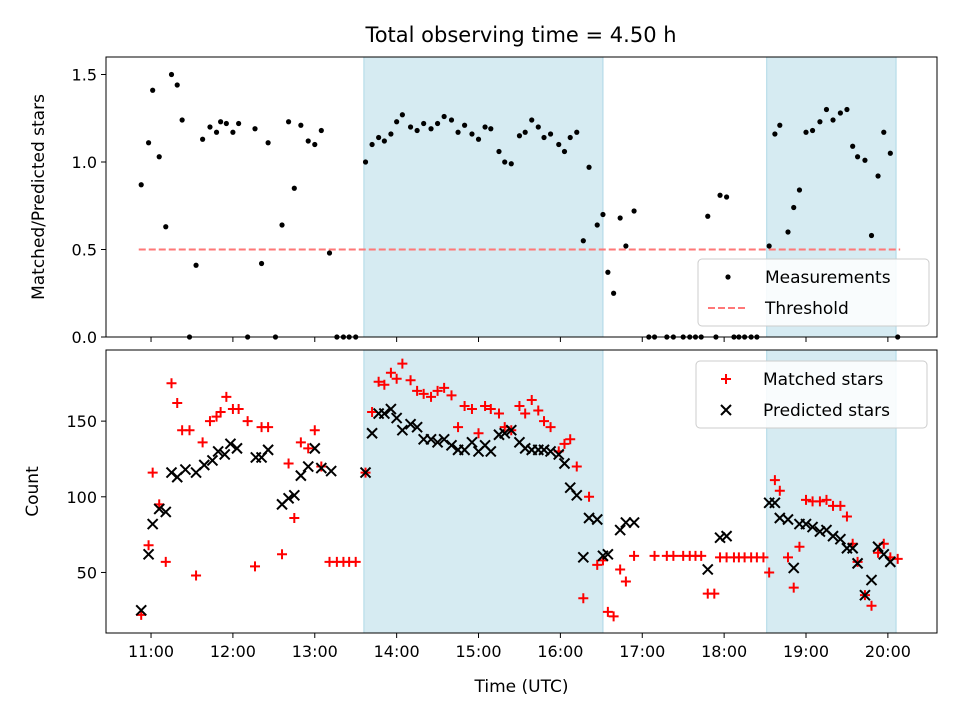 Image resolution: width=960 pixels, height=720 pixels. I want to click on x-tick-label: 13:00, so click(315, 651).